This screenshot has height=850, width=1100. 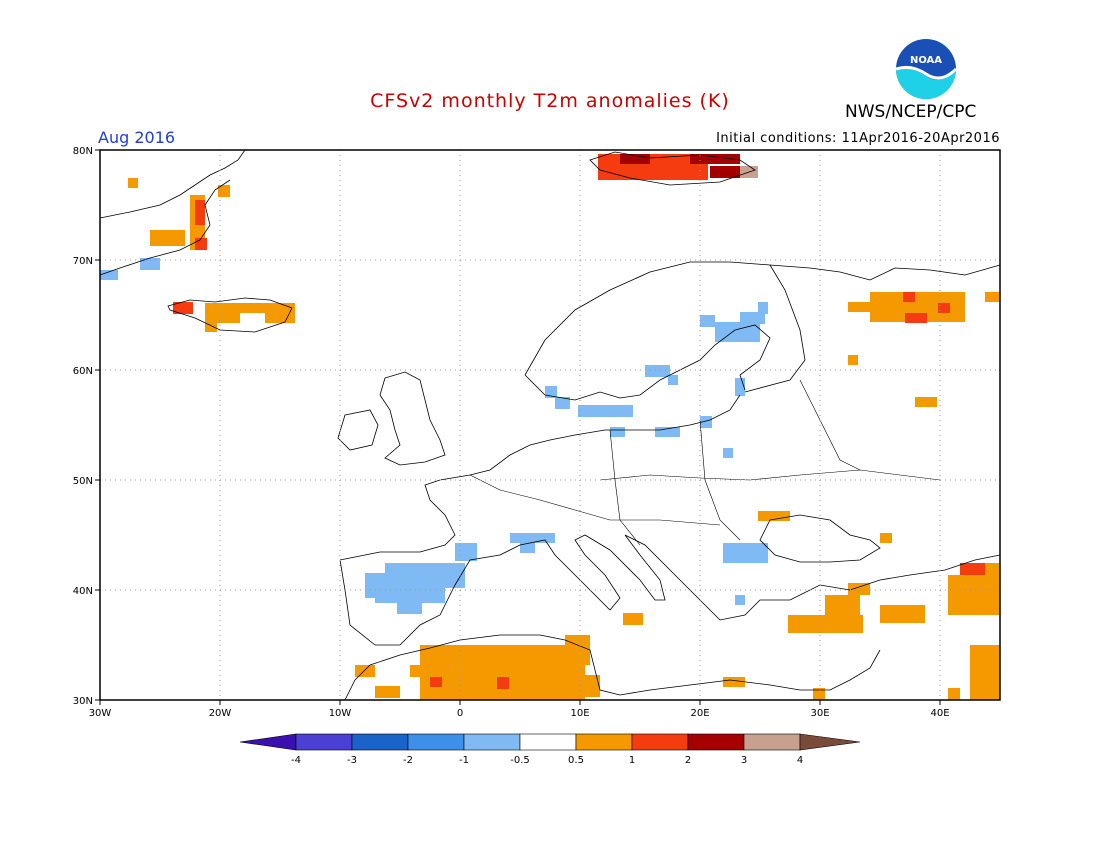 What do you see at coordinates (939, 713) in the screenshot?
I see `lon-label: 40E` at bounding box center [939, 713].